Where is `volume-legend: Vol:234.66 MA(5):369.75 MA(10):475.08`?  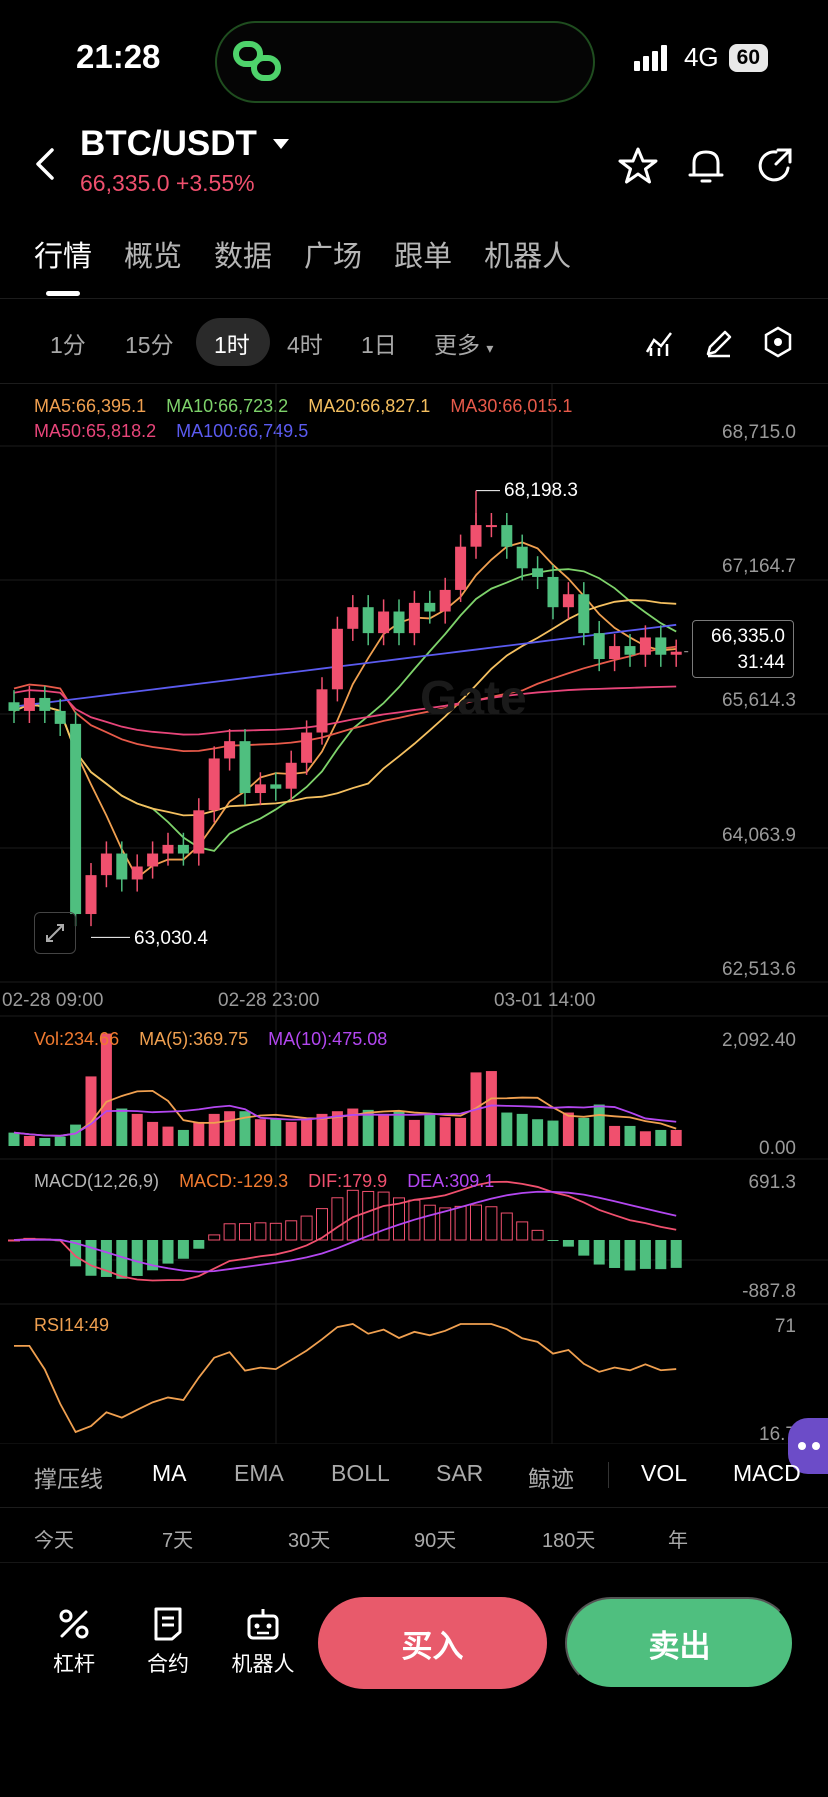
volume-legend: Vol:234.66 MA(5):369.75 MA(10):475.08 is located at coordinates (210, 1039).